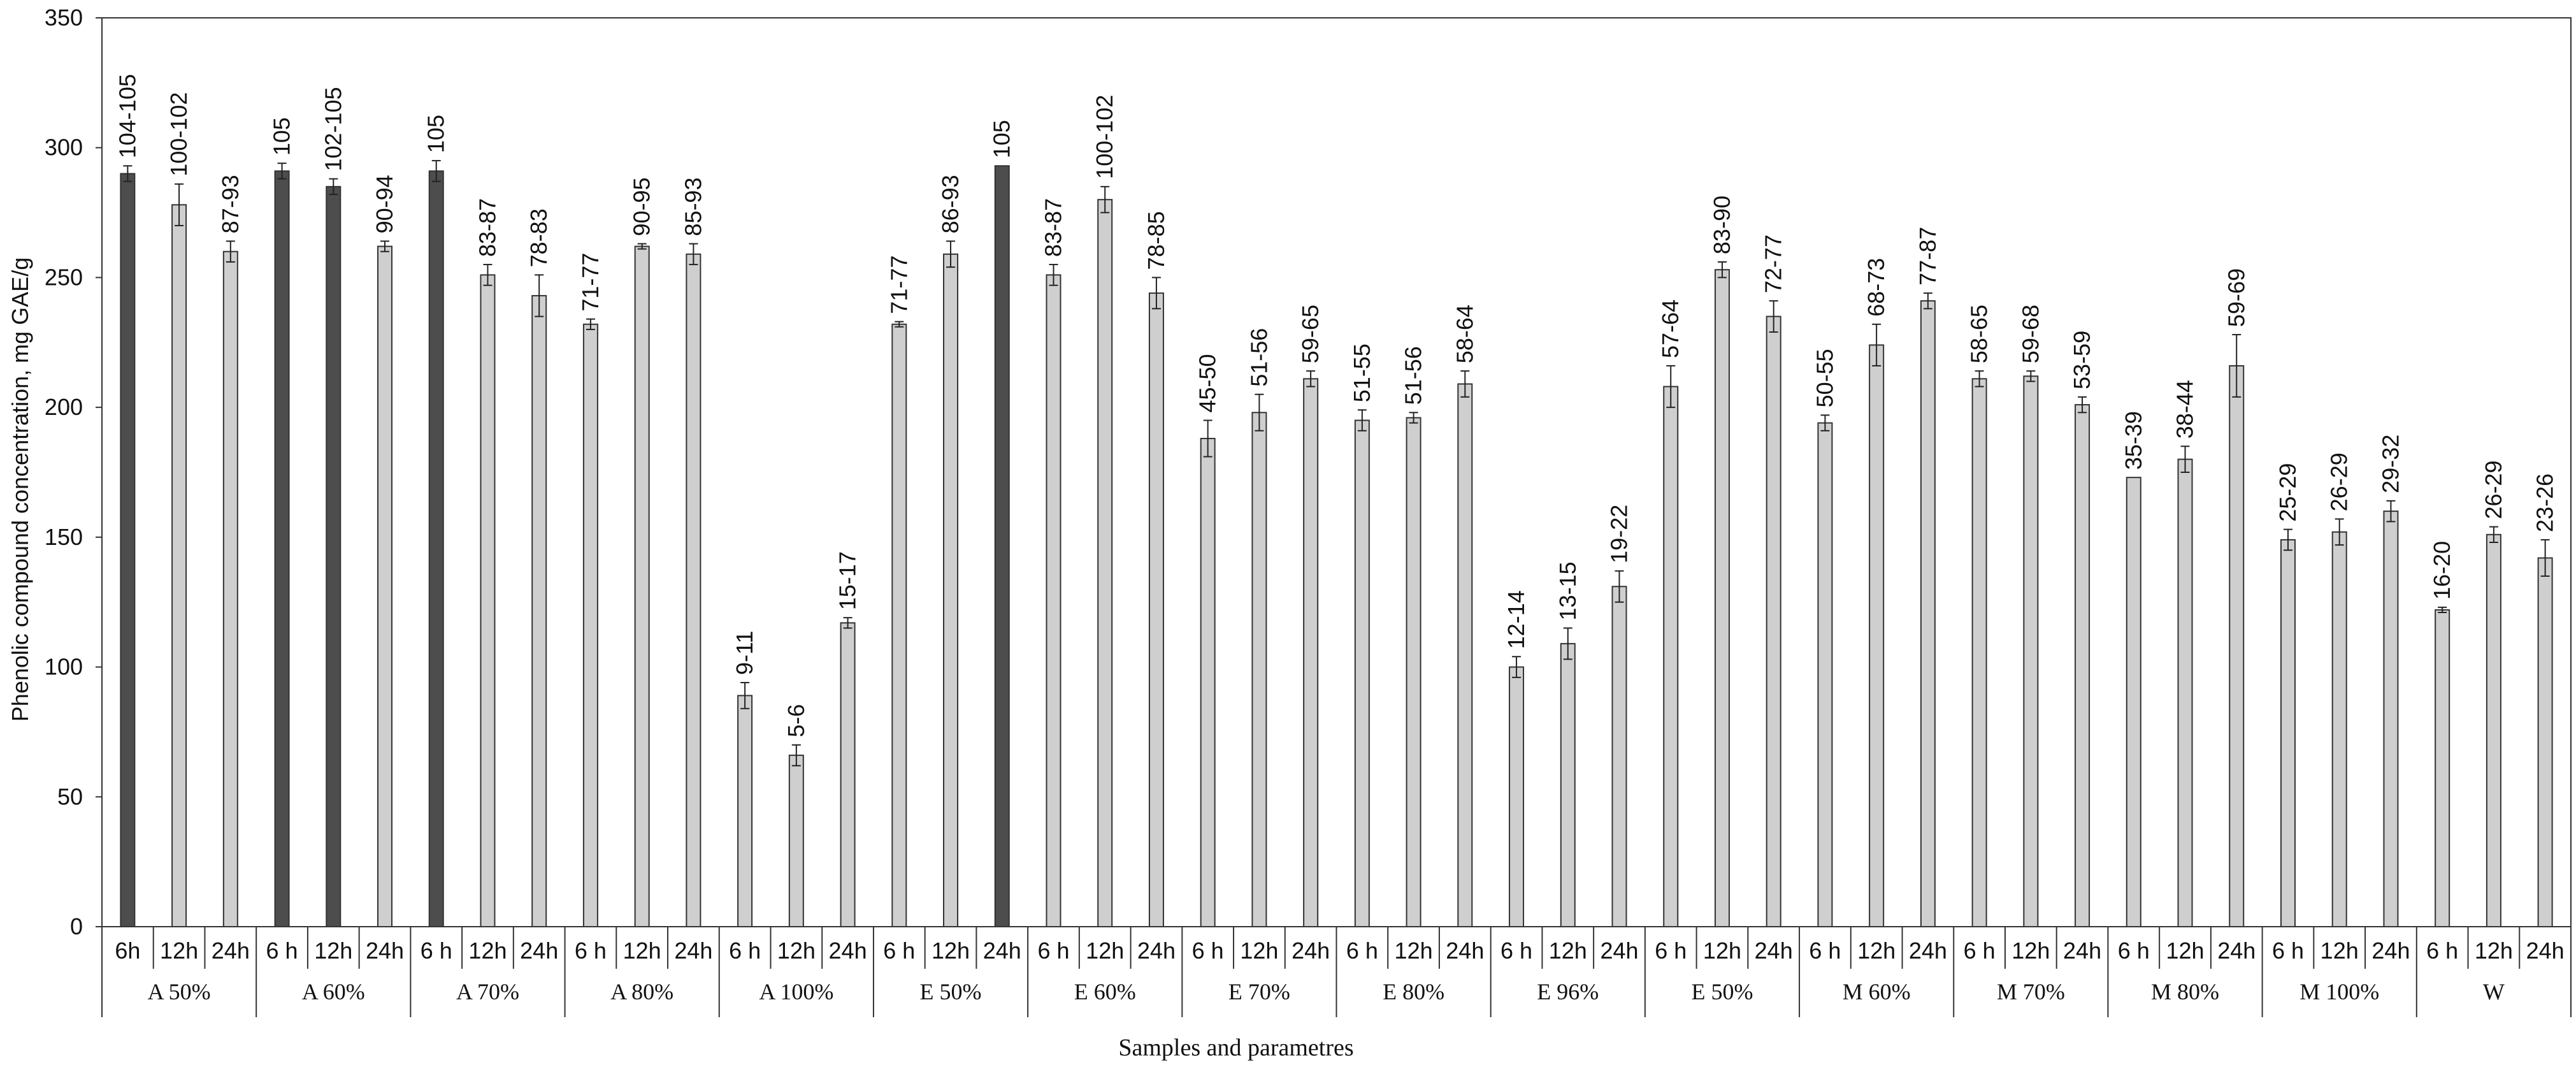 This screenshot has height=1072, width=2576. Describe the element at coordinates (1208, 383) in the screenshot. I see `data-label: 45-50` at that location.